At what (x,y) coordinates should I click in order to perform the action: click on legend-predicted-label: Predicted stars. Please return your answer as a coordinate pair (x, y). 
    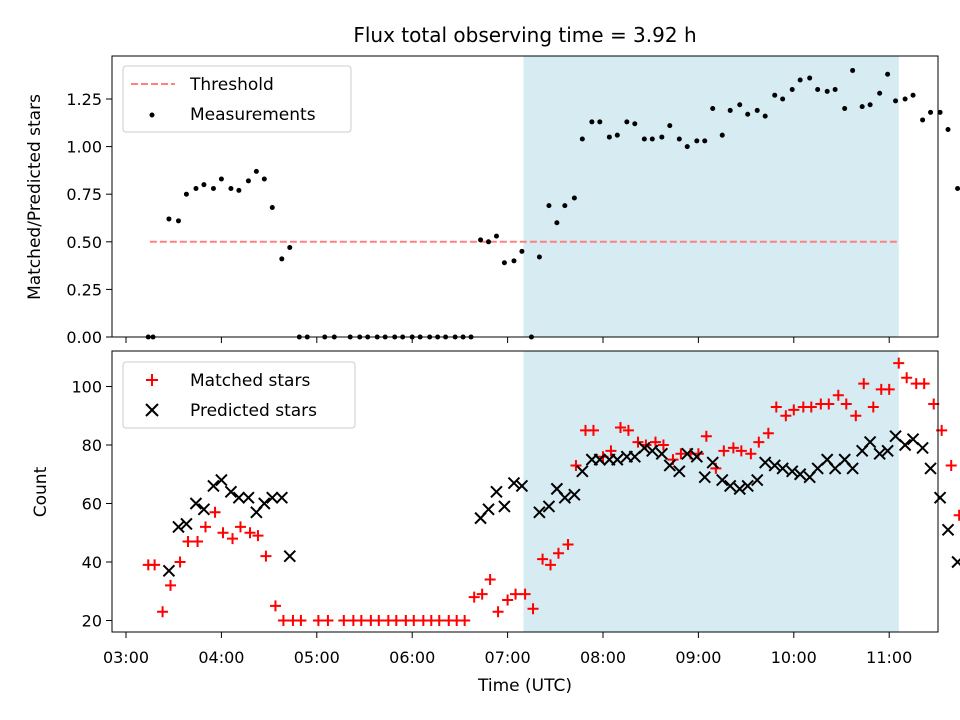
    Looking at the image, I should click on (253, 411).